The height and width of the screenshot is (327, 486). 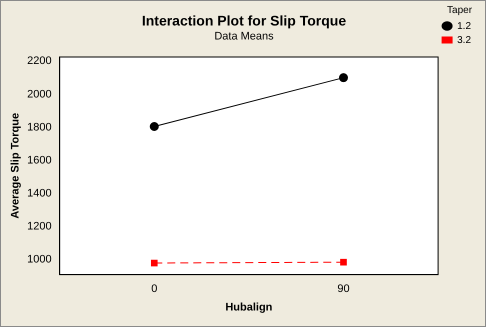 What do you see at coordinates (343, 289) in the screenshot?
I see `x-tick-label: 90` at bounding box center [343, 289].